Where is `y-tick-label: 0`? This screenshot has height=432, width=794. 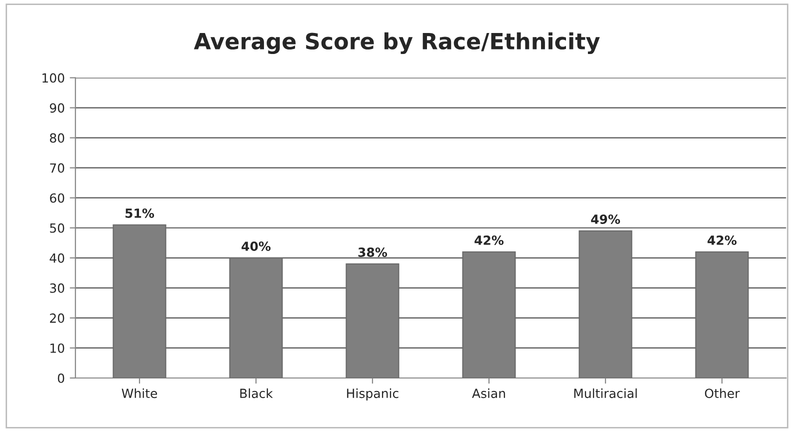 y-tick-label: 0 is located at coordinates (61, 378).